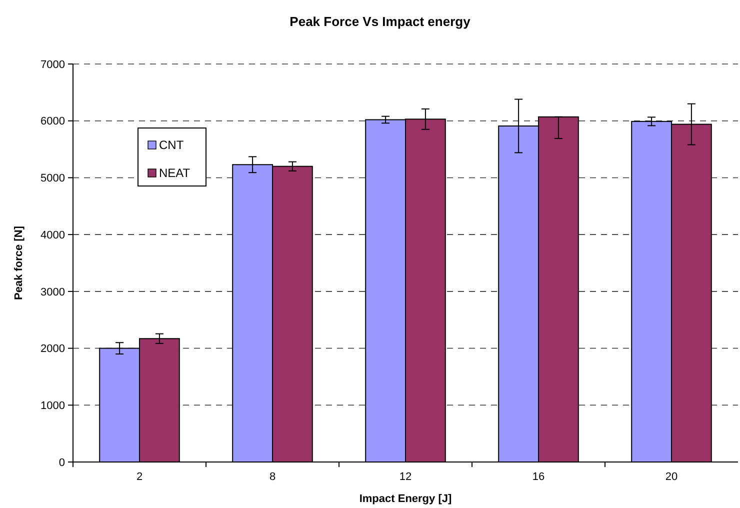  What do you see at coordinates (671, 477) in the screenshot?
I see `x-tick-label: 20` at bounding box center [671, 477].